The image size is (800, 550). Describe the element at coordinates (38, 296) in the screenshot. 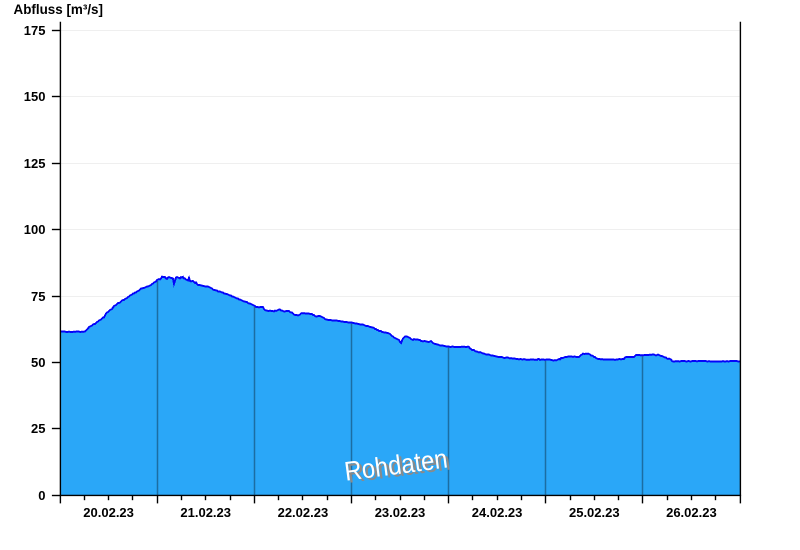

I see `svg-text: 75` at that location.